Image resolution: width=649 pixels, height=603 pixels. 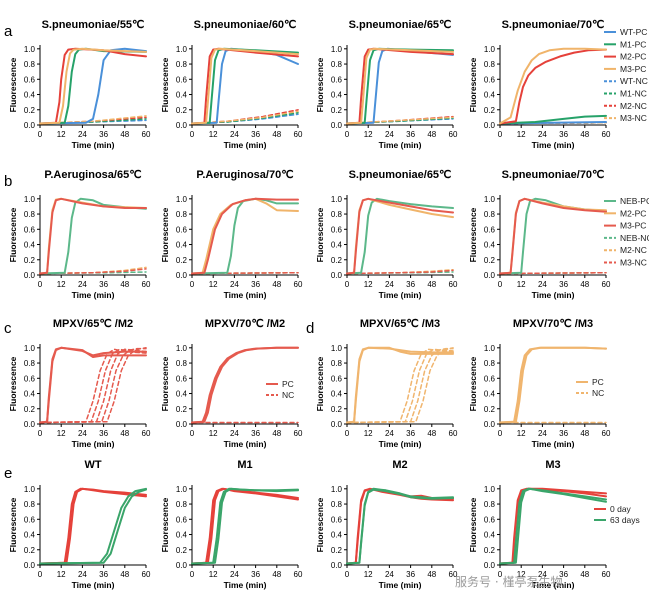 What do you see at coordinates (92, 175) in the screenshot?
I see `chart-title: P.Aeruginosa/65℃` at bounding box center [92, 175].